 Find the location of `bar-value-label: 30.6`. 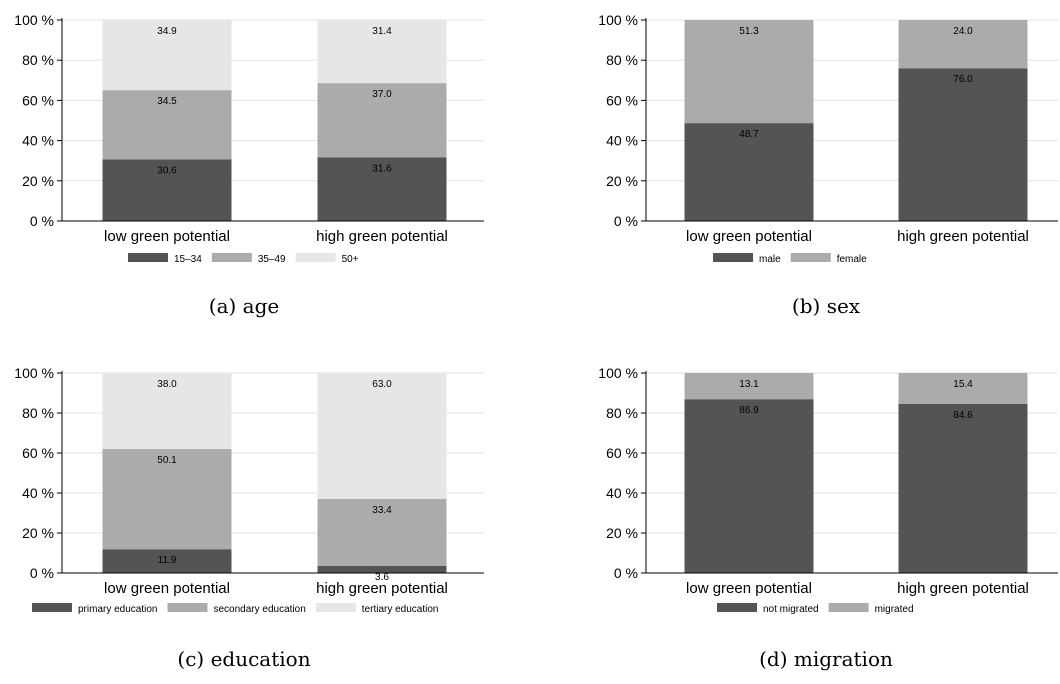

bar-value-label: 30.6 is located at coordinates (167, 170).